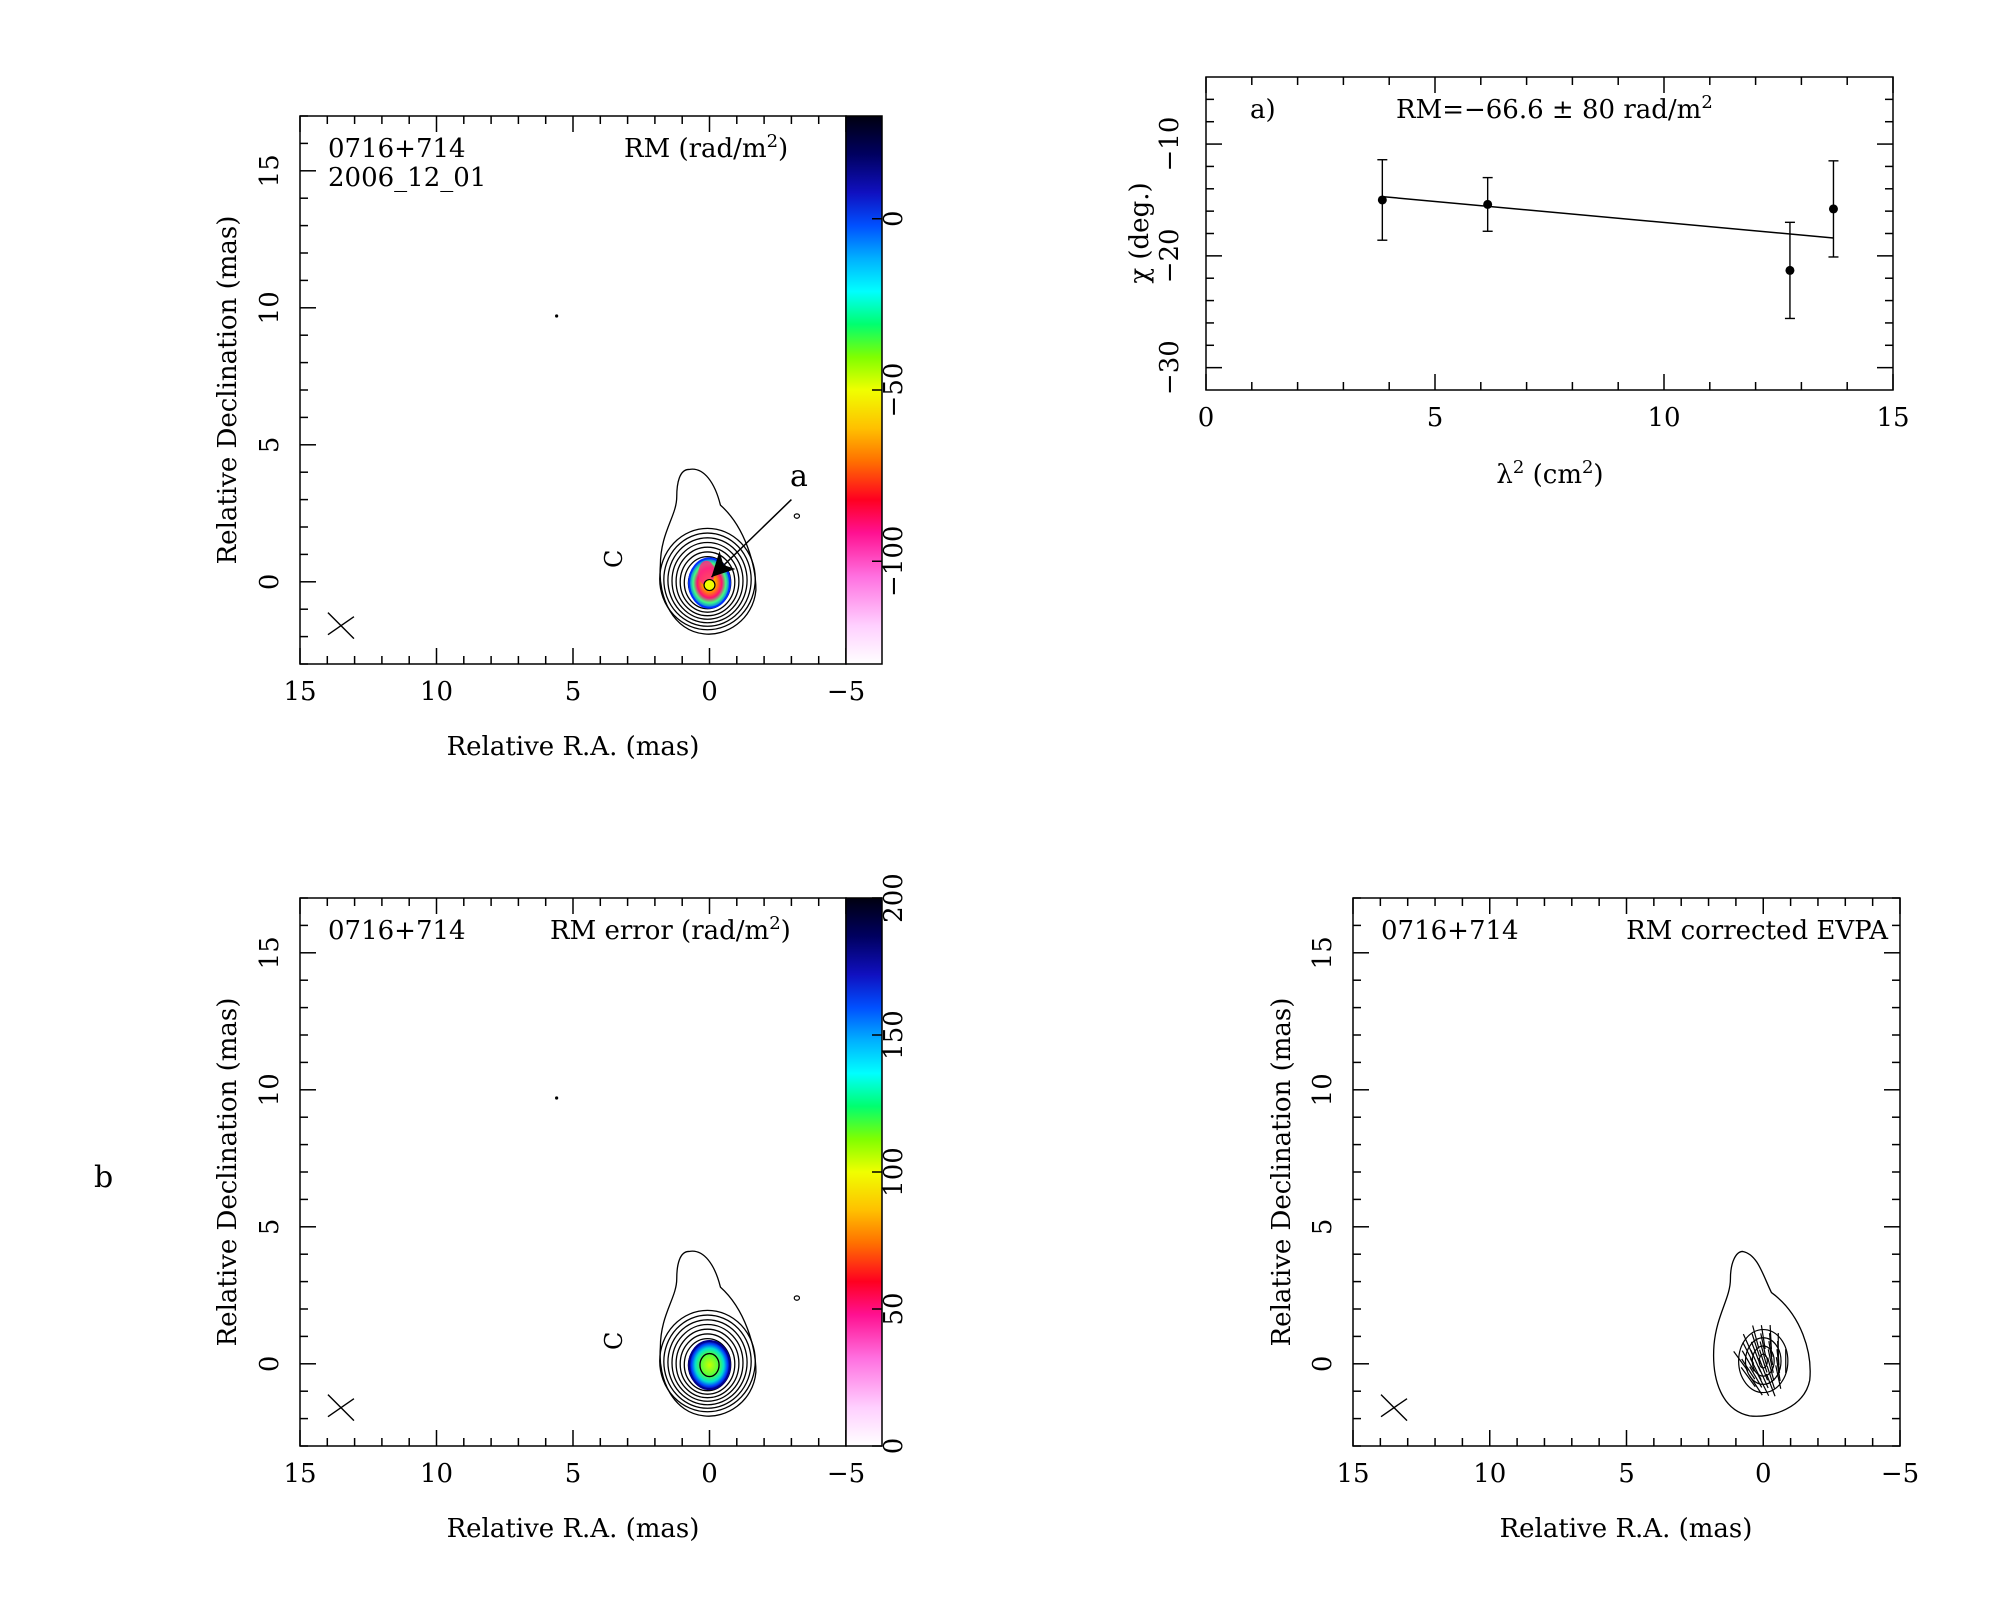 This screenshot has height=1615, width=2007. Describe the element at coordinates (1450, 931) in the screenshot. I see `evpa-map-source: 0716+714` at that location.